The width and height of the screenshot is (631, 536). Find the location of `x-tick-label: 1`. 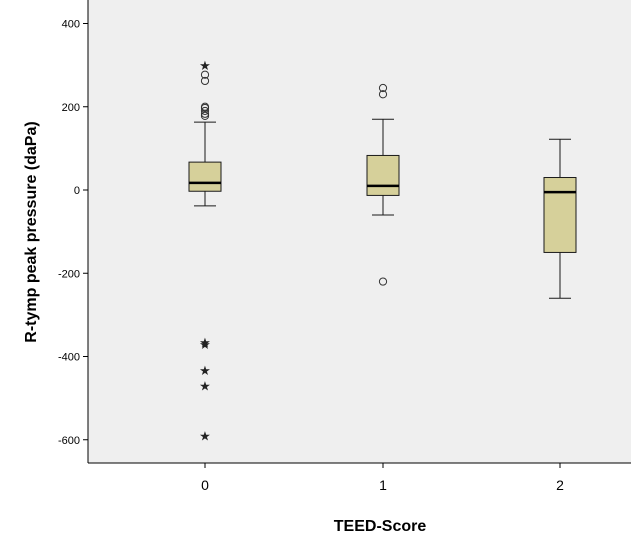

x-tick-label: 1 is located at coordinates (383, 485).